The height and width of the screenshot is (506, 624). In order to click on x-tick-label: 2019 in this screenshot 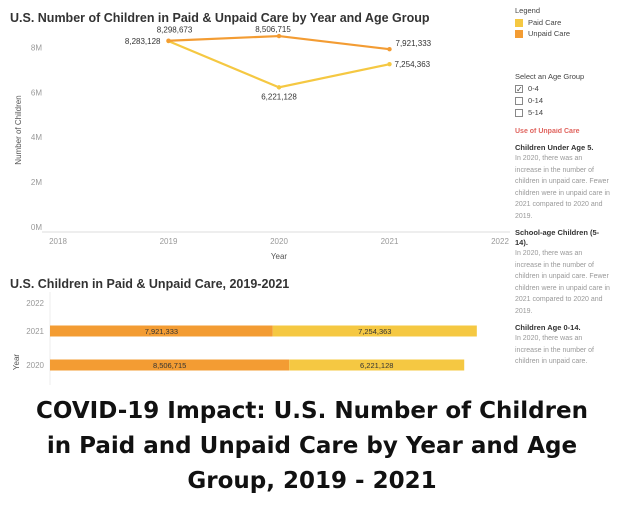, I will do `click(169, 241)`.